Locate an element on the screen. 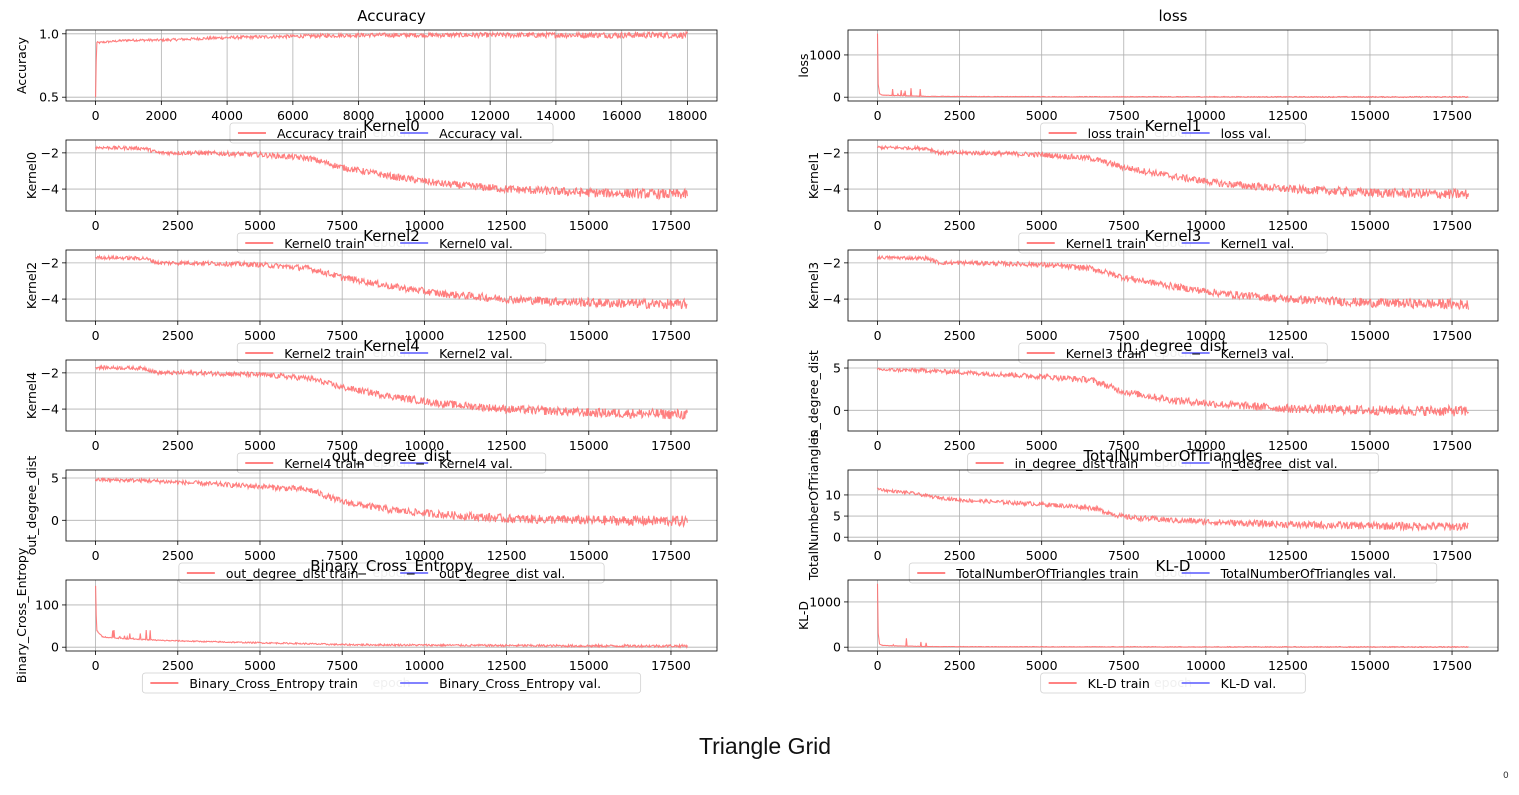  y-tick-label: −2 is located at coordinates (50, 372).